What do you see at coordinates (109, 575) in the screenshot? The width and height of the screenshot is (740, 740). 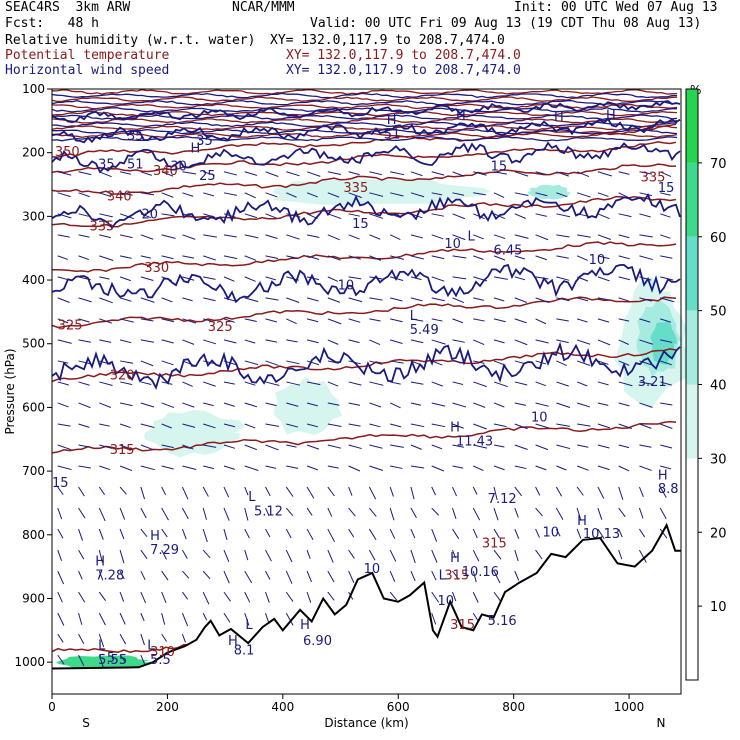 I see `hl-value-7: 7.28` at bounding box center [109, 575].